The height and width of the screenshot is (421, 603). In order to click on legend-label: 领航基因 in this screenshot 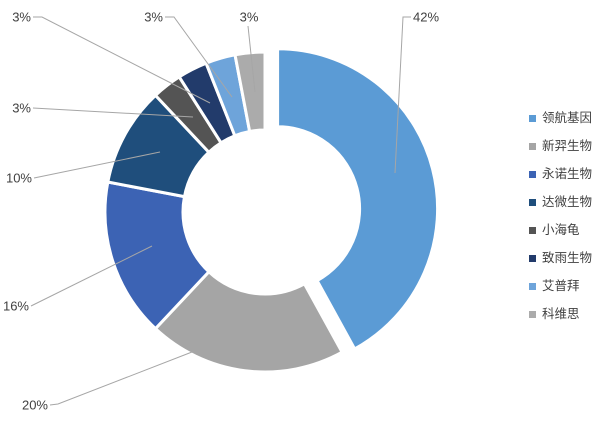, I will do `click(567, 117)`.